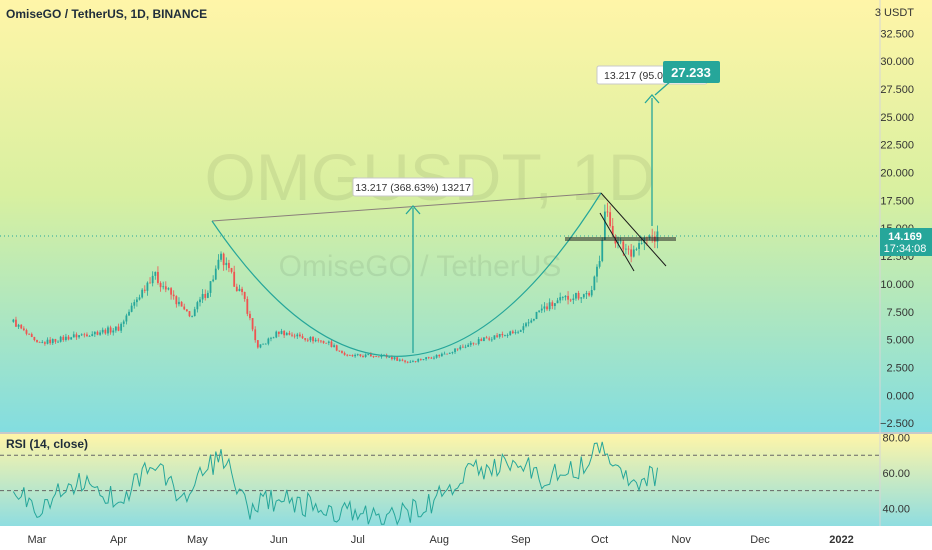  I want to click on target-callout-background, so click(691, 72).